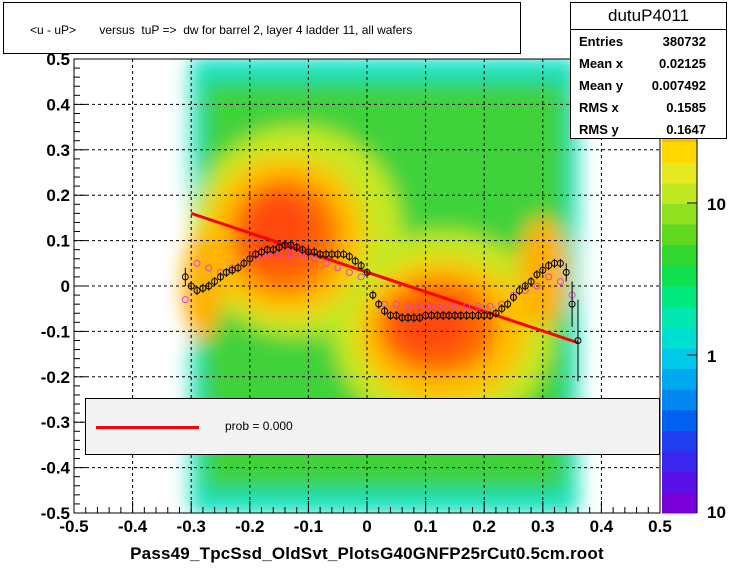 The image size is (734, 569). What do you see at coordinates (58, 150) in the screenshot?
I see `y-tick-label: 0.3` at bounding box center [58, 150].